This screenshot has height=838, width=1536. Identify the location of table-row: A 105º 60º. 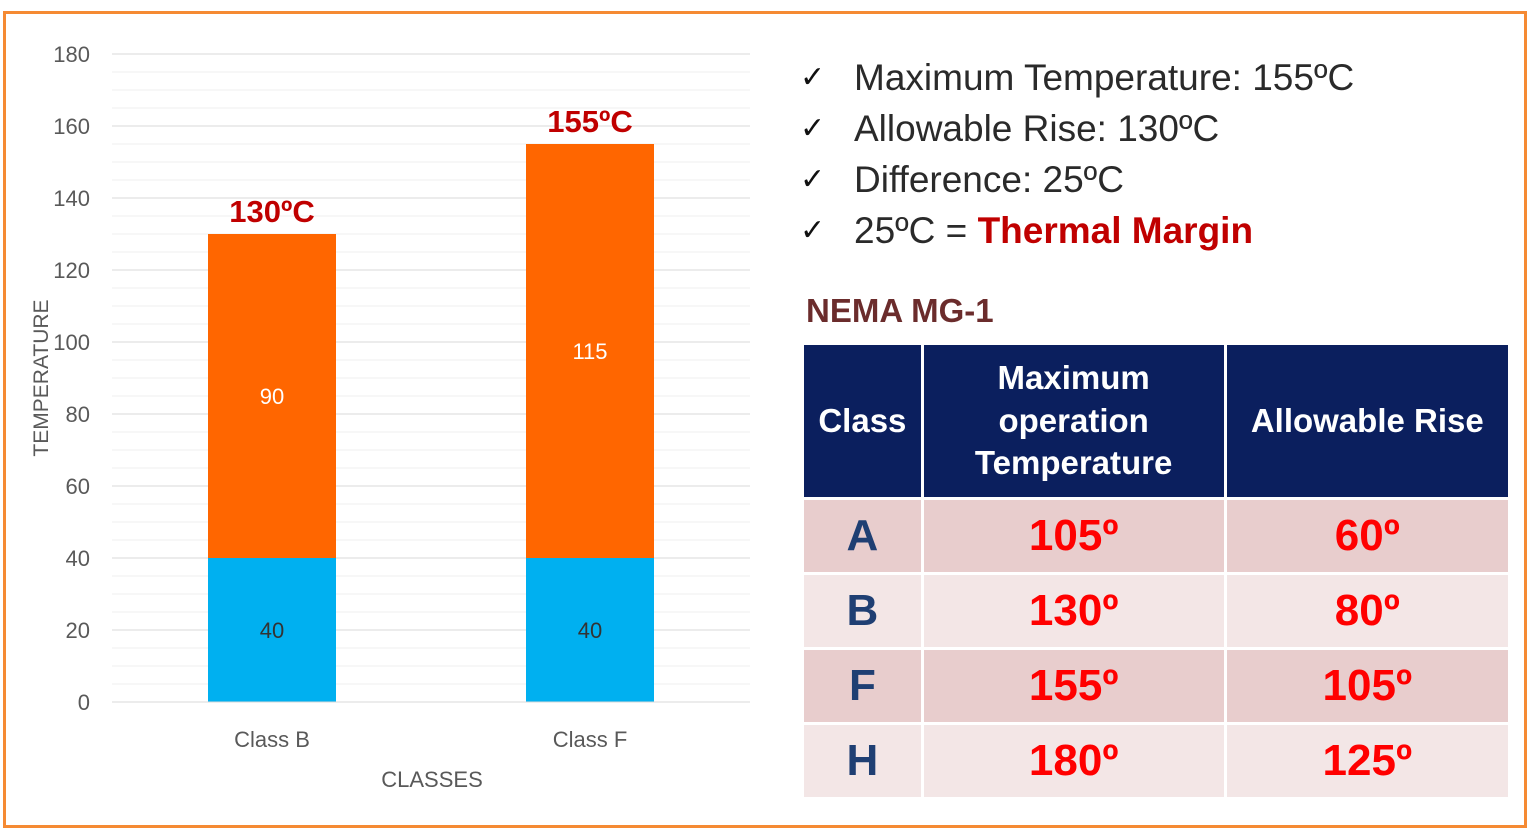
(1156, 536).